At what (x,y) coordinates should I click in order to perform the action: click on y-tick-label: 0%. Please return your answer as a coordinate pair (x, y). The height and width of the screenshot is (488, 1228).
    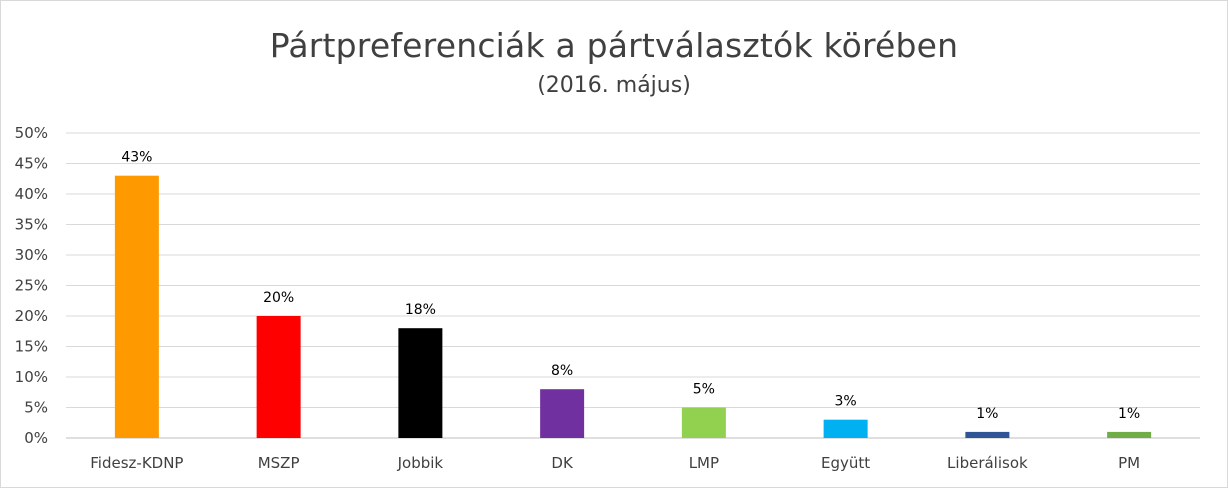
    Looking at the image, I should click on (36, 438).